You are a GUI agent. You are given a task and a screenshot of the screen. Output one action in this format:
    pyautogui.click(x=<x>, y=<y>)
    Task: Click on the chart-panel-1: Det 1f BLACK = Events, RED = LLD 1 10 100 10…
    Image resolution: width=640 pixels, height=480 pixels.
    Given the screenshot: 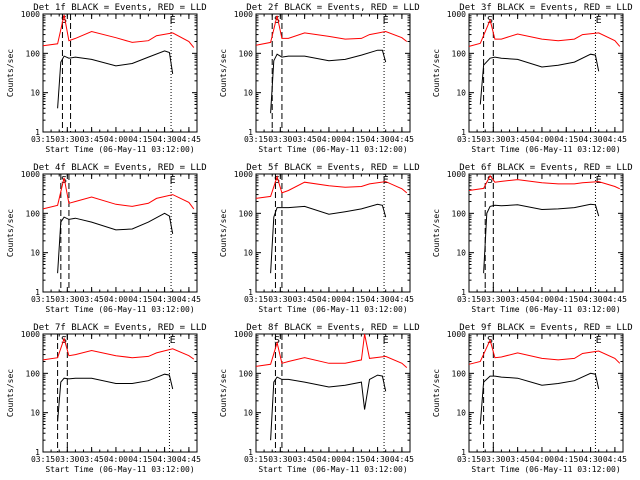 What is the action you would take?
    pyautogui.click(x=106, y=78)
    